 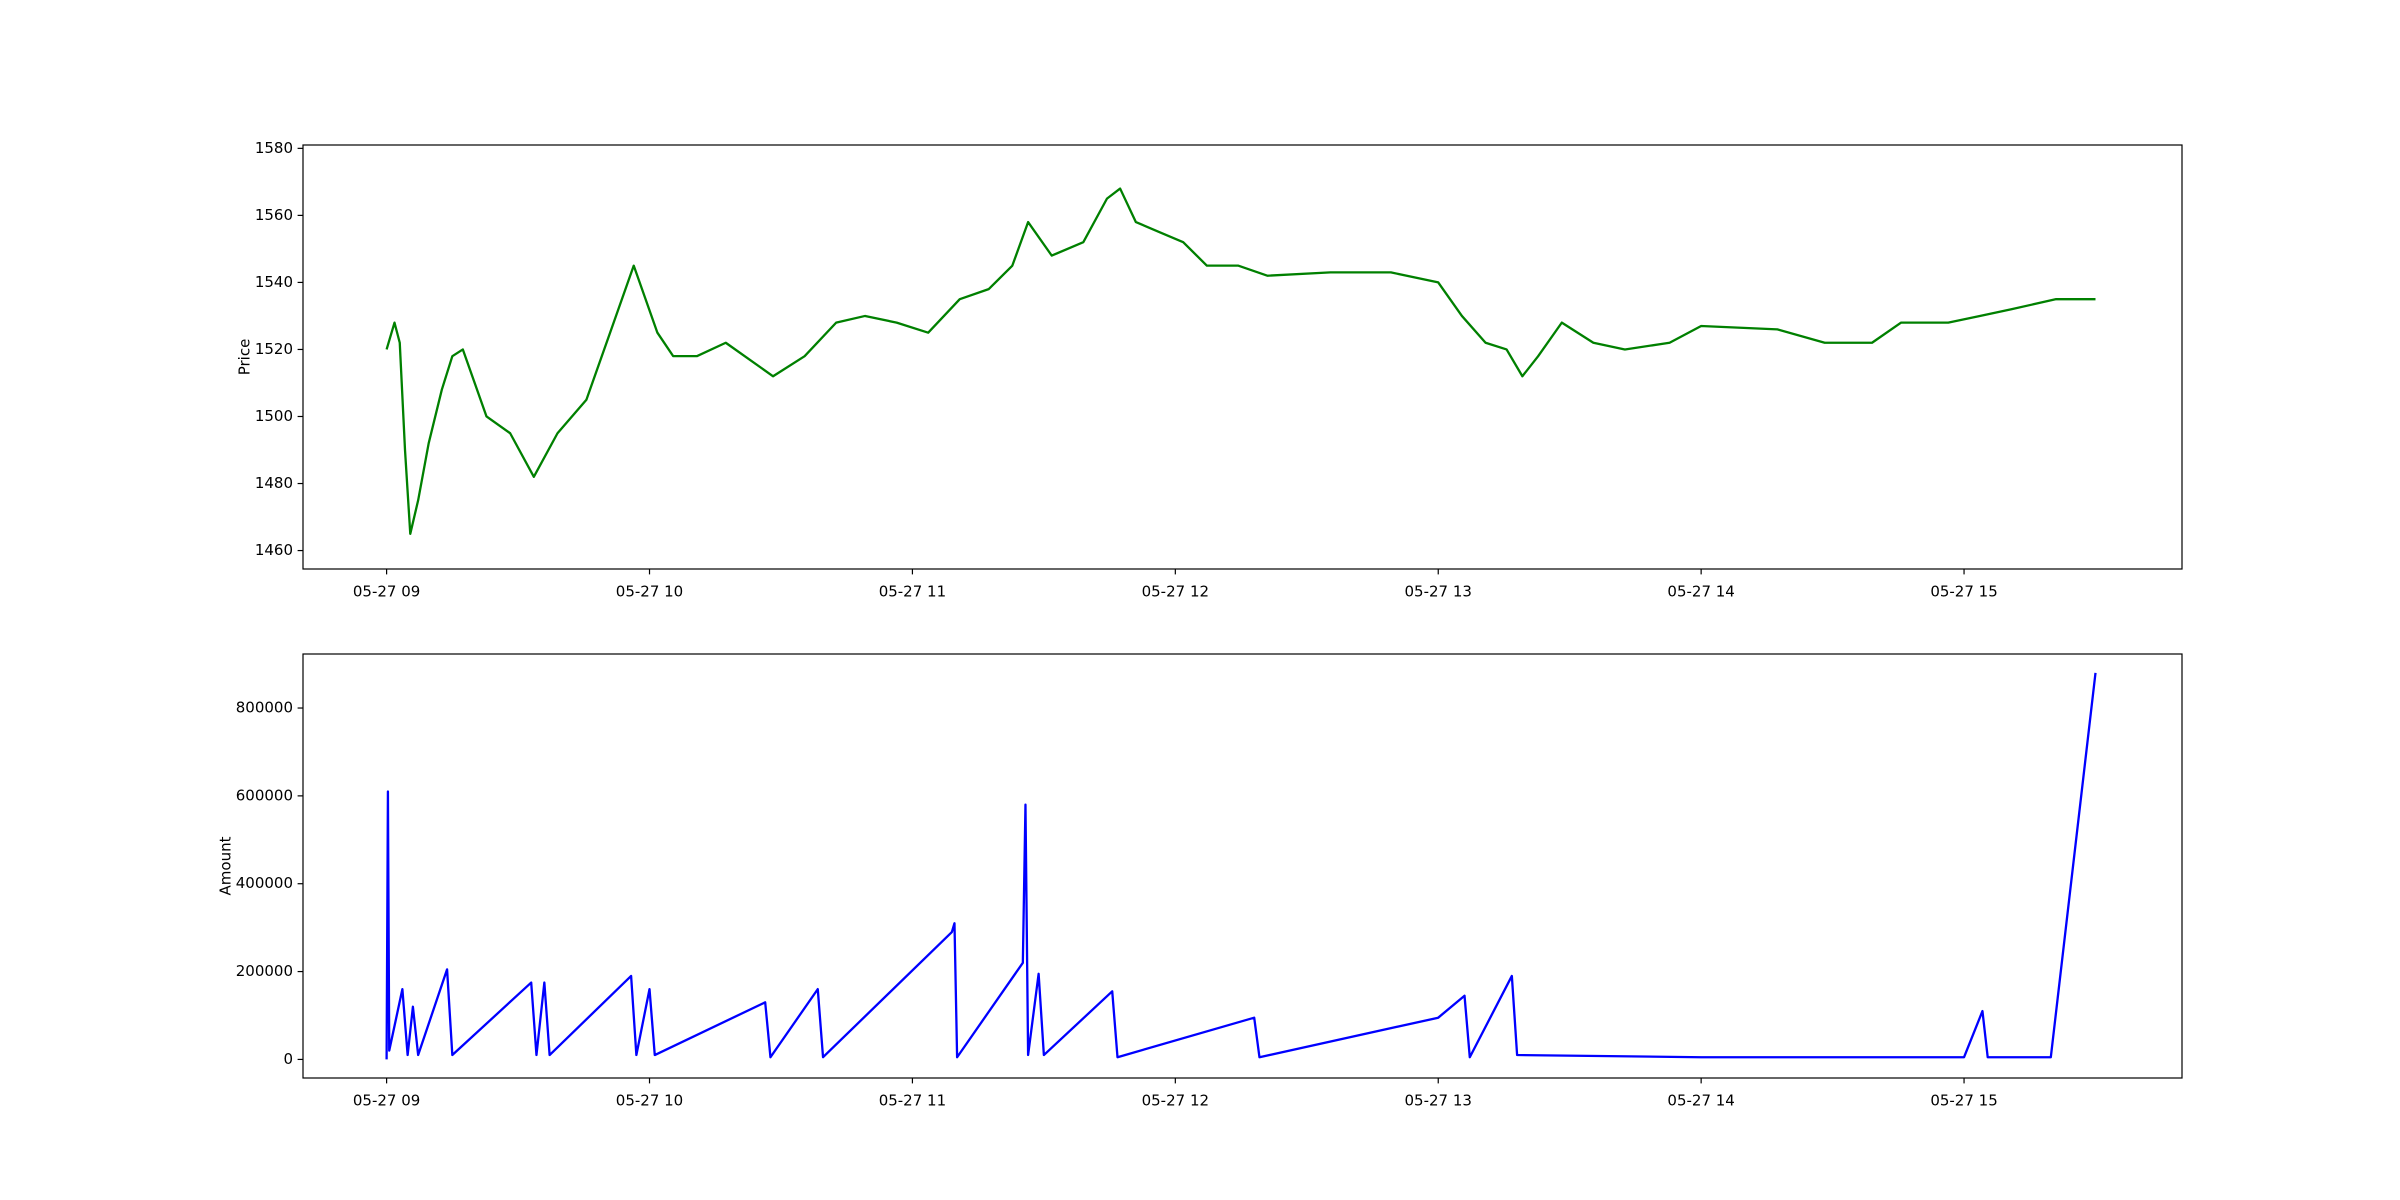 What do you see at coordinates (274, 550) in the screenshot?
I see `y-tick-label: 1460` at bounding box center [274, 550].